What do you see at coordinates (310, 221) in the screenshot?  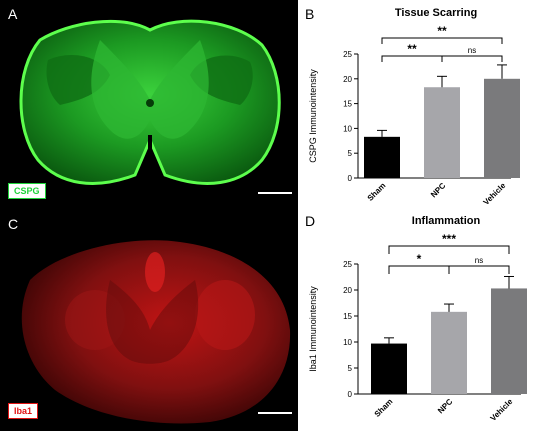 I see `panel-letter-d: D` at bounding box center [310, 221].